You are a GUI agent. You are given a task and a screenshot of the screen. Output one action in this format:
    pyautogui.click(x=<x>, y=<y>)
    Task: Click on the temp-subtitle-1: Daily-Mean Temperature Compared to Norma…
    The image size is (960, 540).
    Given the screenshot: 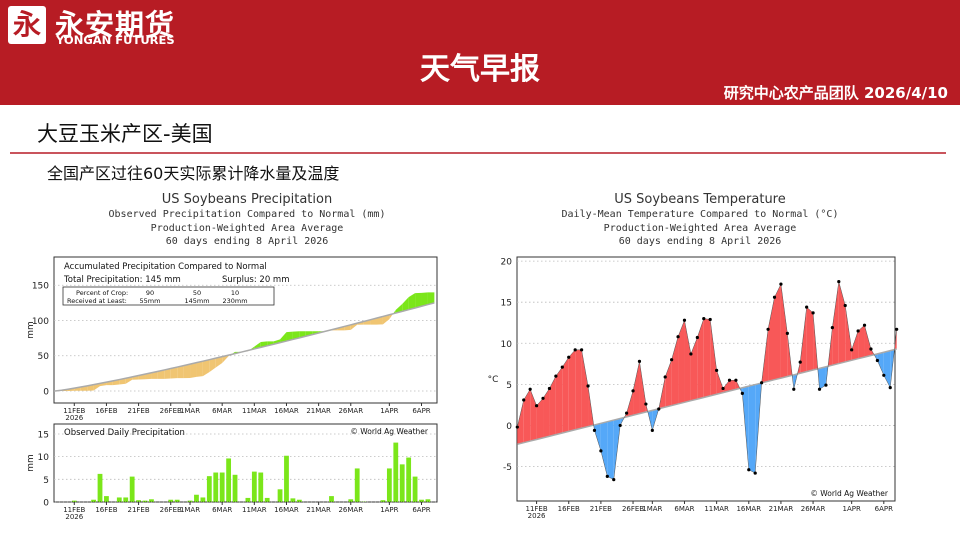 What is the action you would take?
    pyautogui.click(x=700, y=214)
    